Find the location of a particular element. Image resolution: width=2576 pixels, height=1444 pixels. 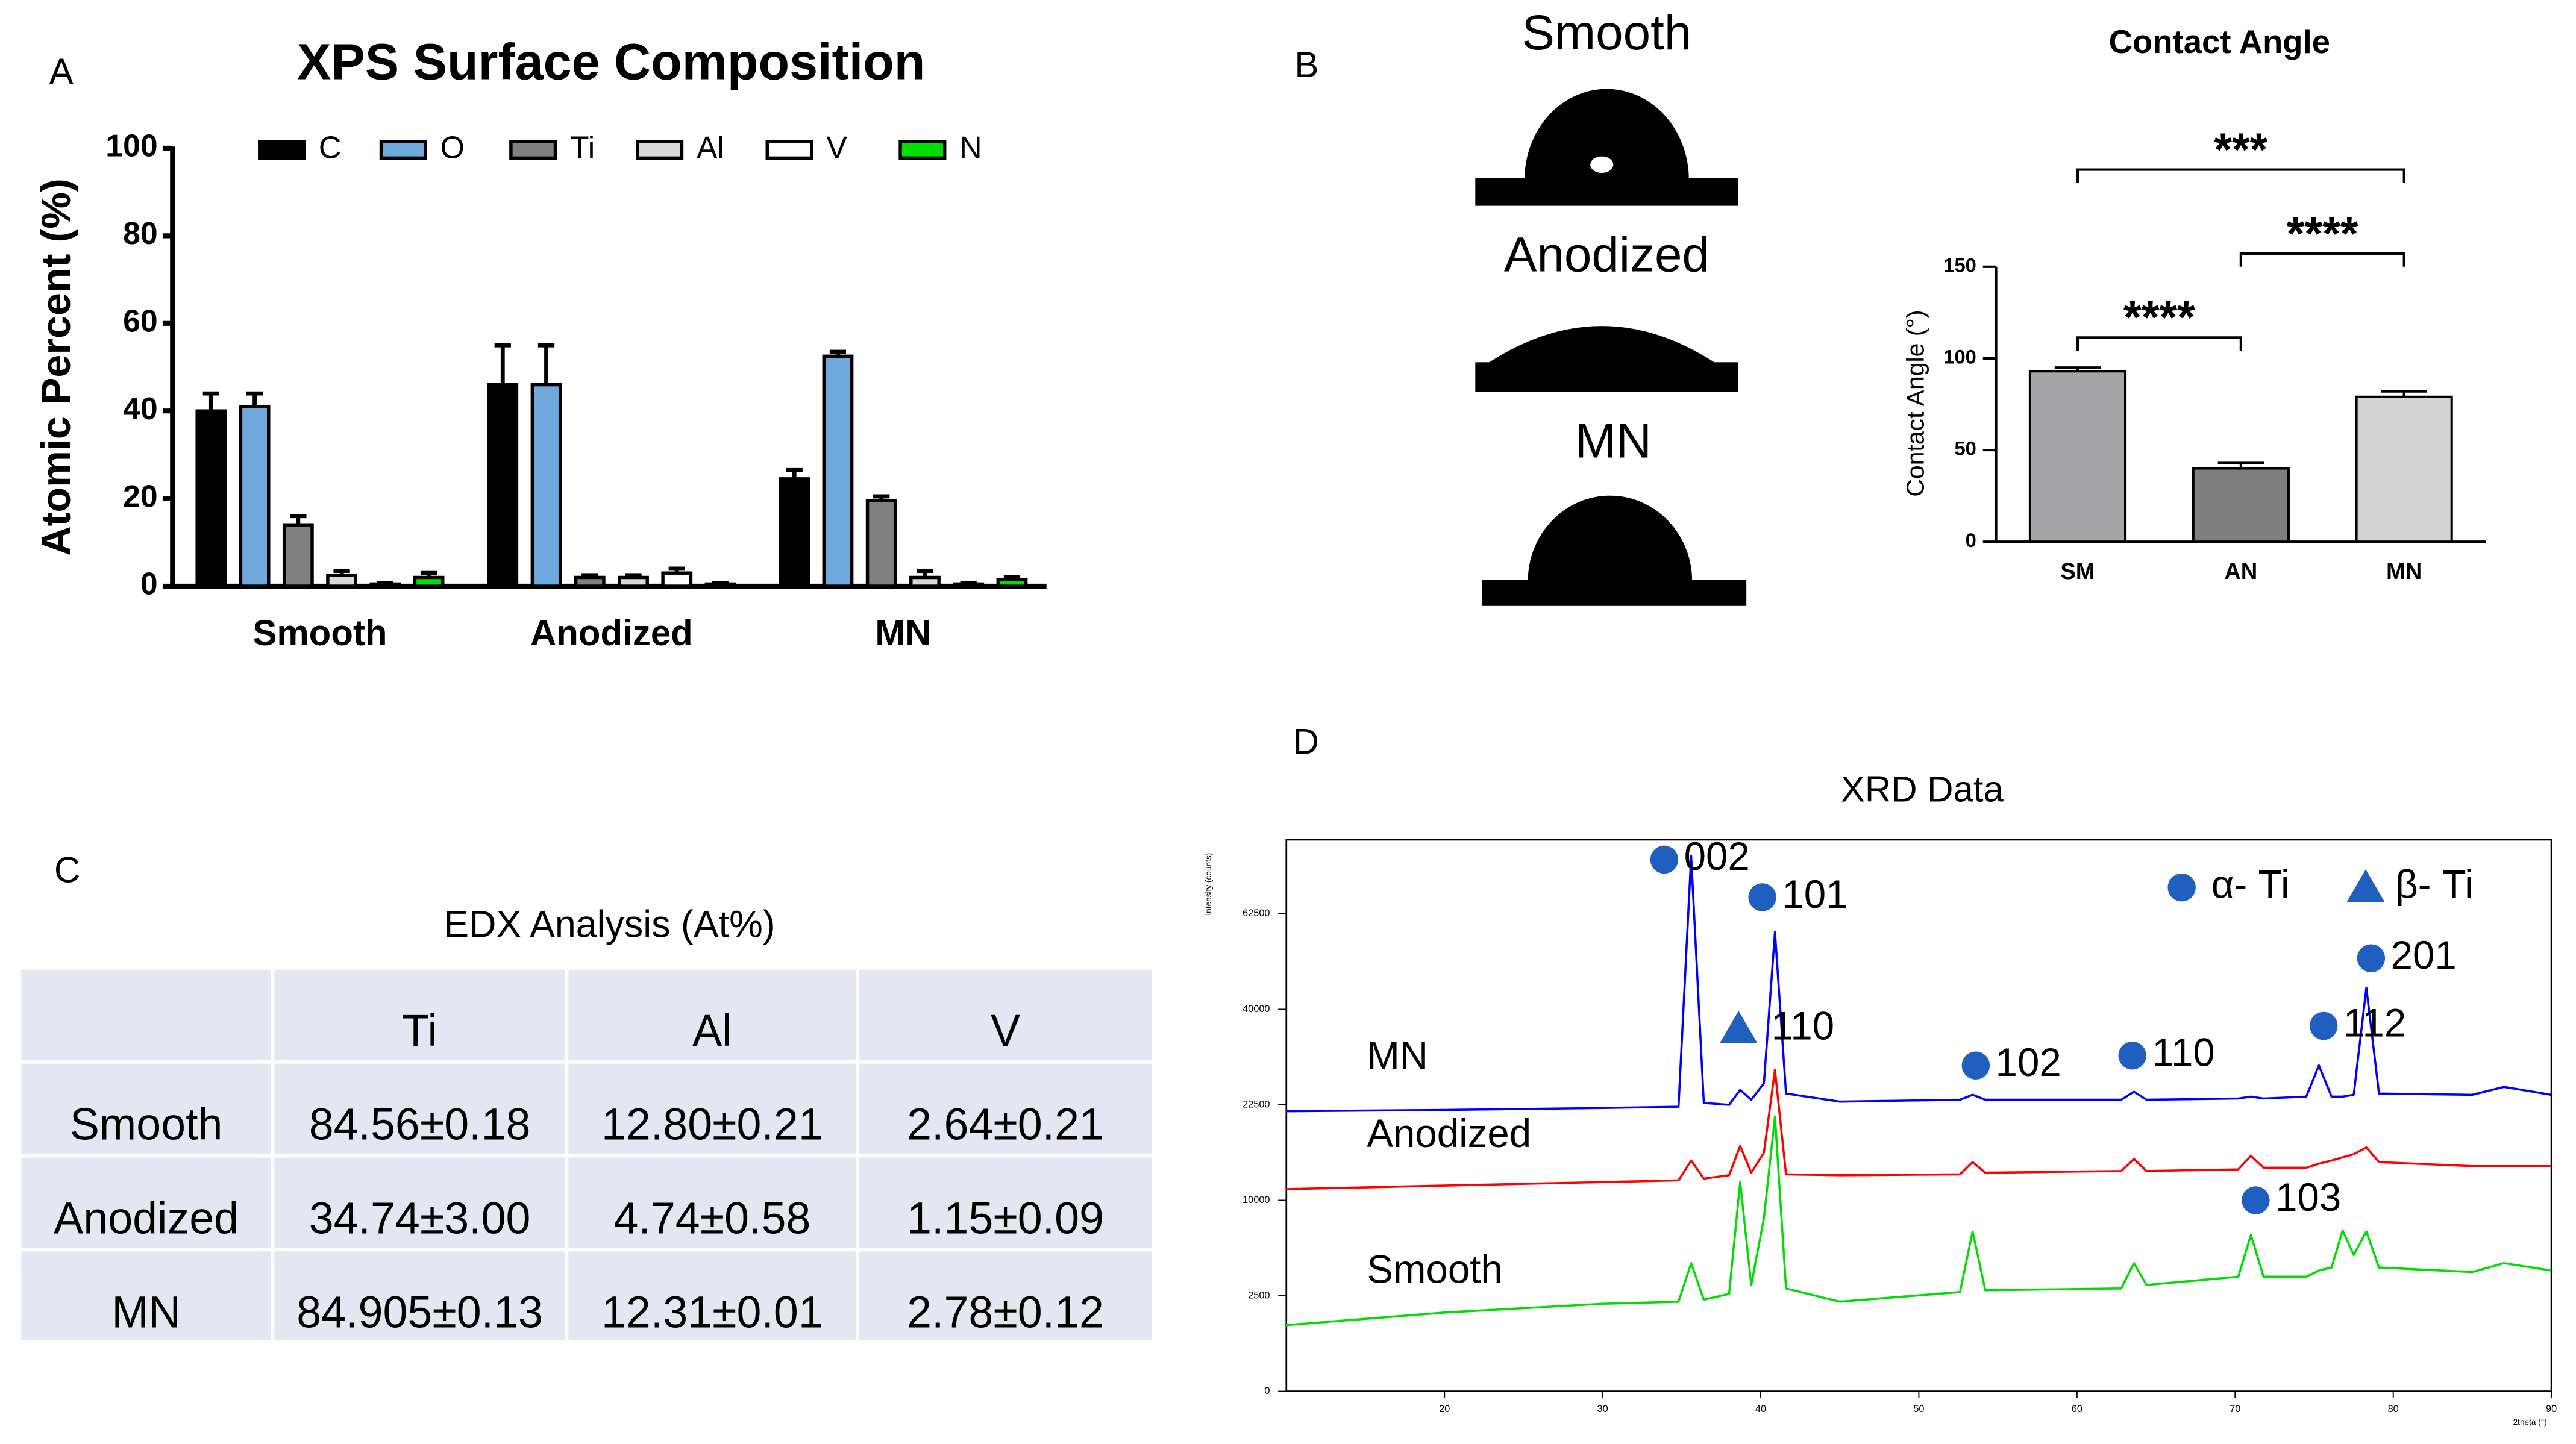

x-tick-label: 90 is located at coordinates (2551, 1409).